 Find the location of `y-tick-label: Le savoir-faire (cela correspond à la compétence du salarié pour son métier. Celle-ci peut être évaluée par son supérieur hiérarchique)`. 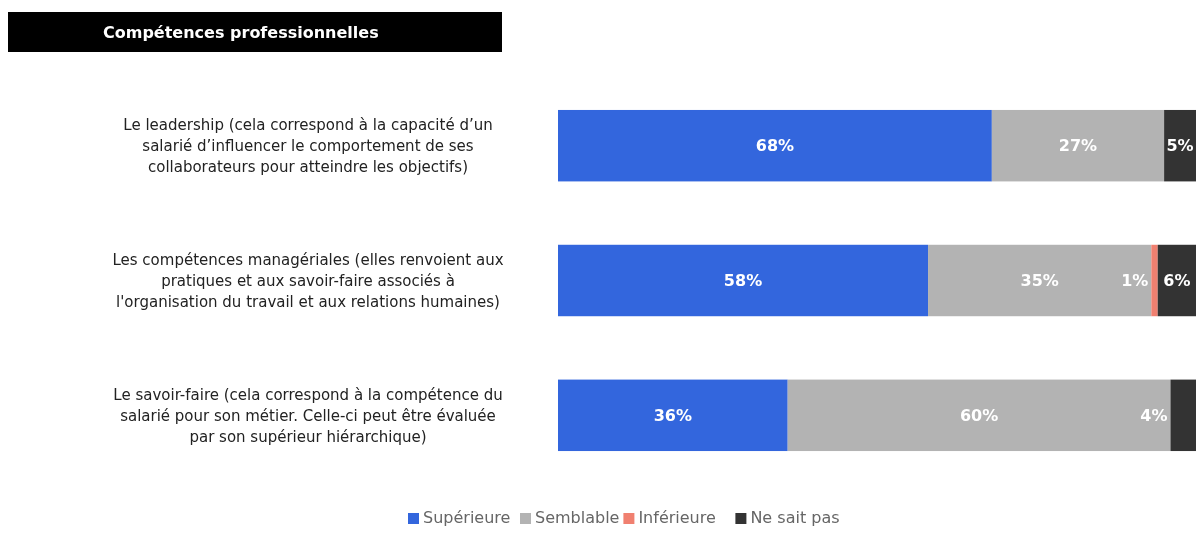

y-tick-label: Le savoir-faire (cela correspond à la compétence du salarié pour son métier. Celle-ci peut être évaluée par son supérieur hiérarchique) is located at coordinates (308, 415).